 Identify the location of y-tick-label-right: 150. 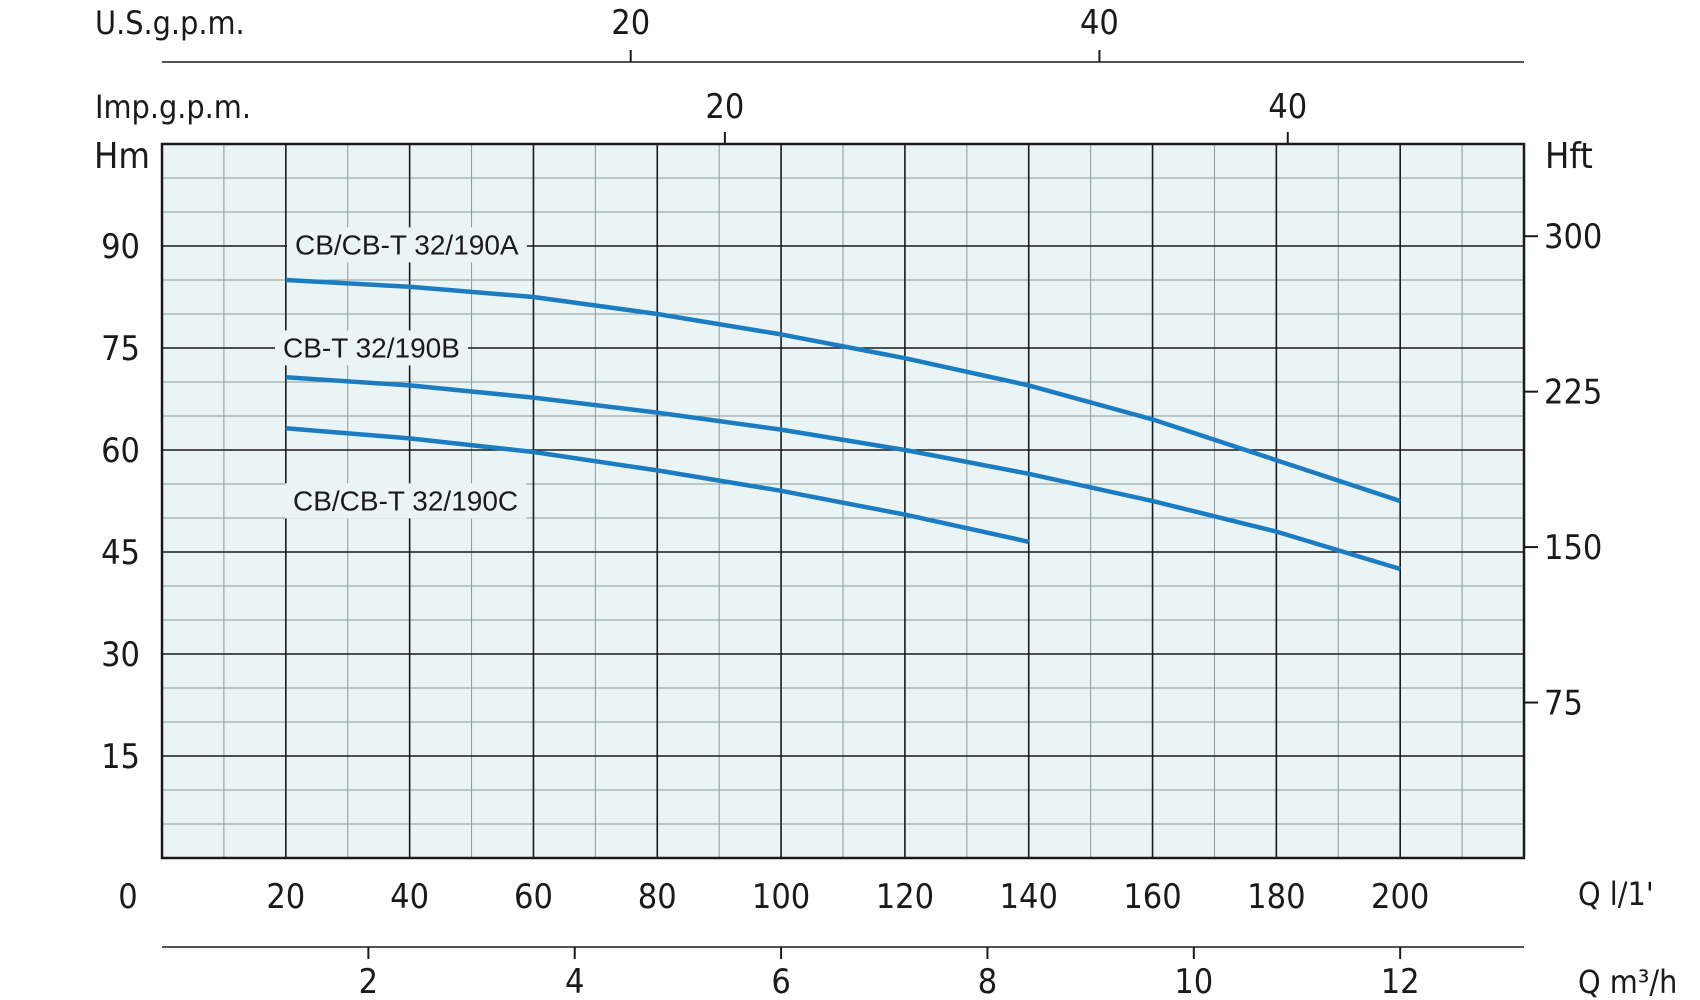
(1573, 548).